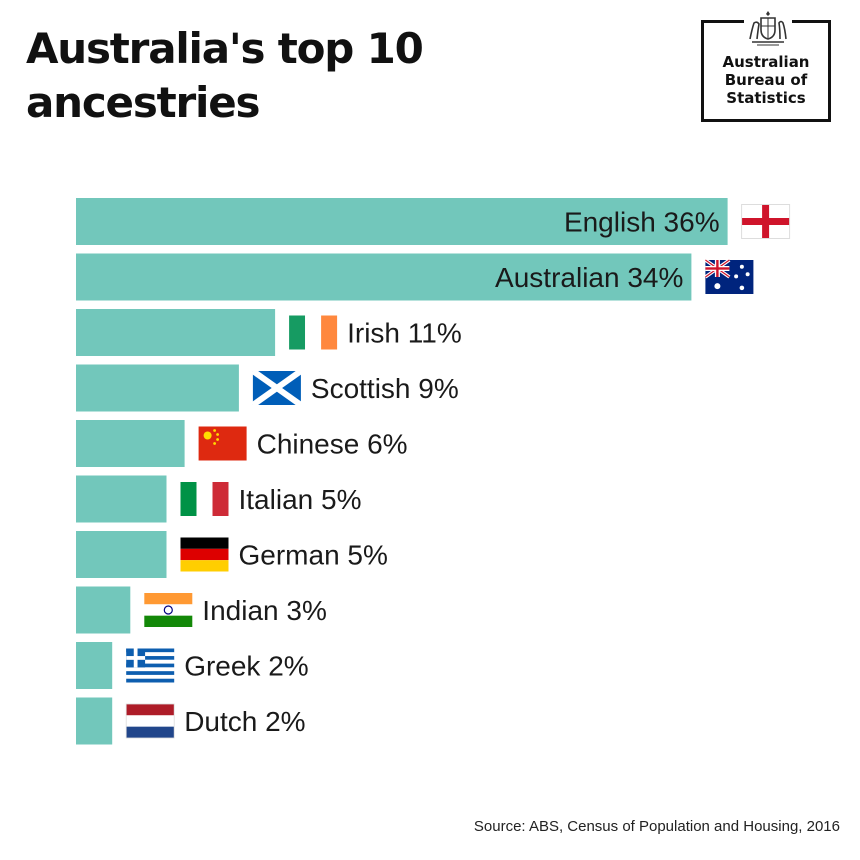  I want to click on abs-logo: Australian Bureau of Statistics, so click(766, 65).